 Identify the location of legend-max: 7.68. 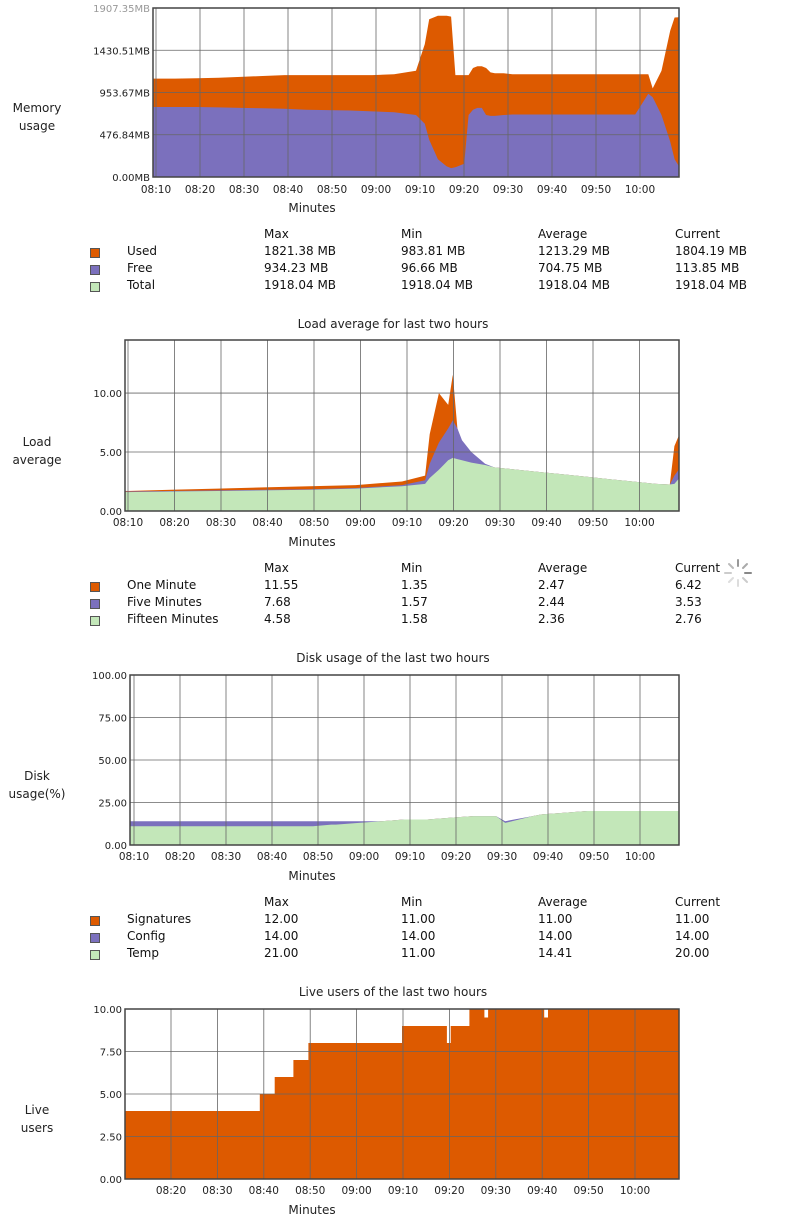
(277, 602).